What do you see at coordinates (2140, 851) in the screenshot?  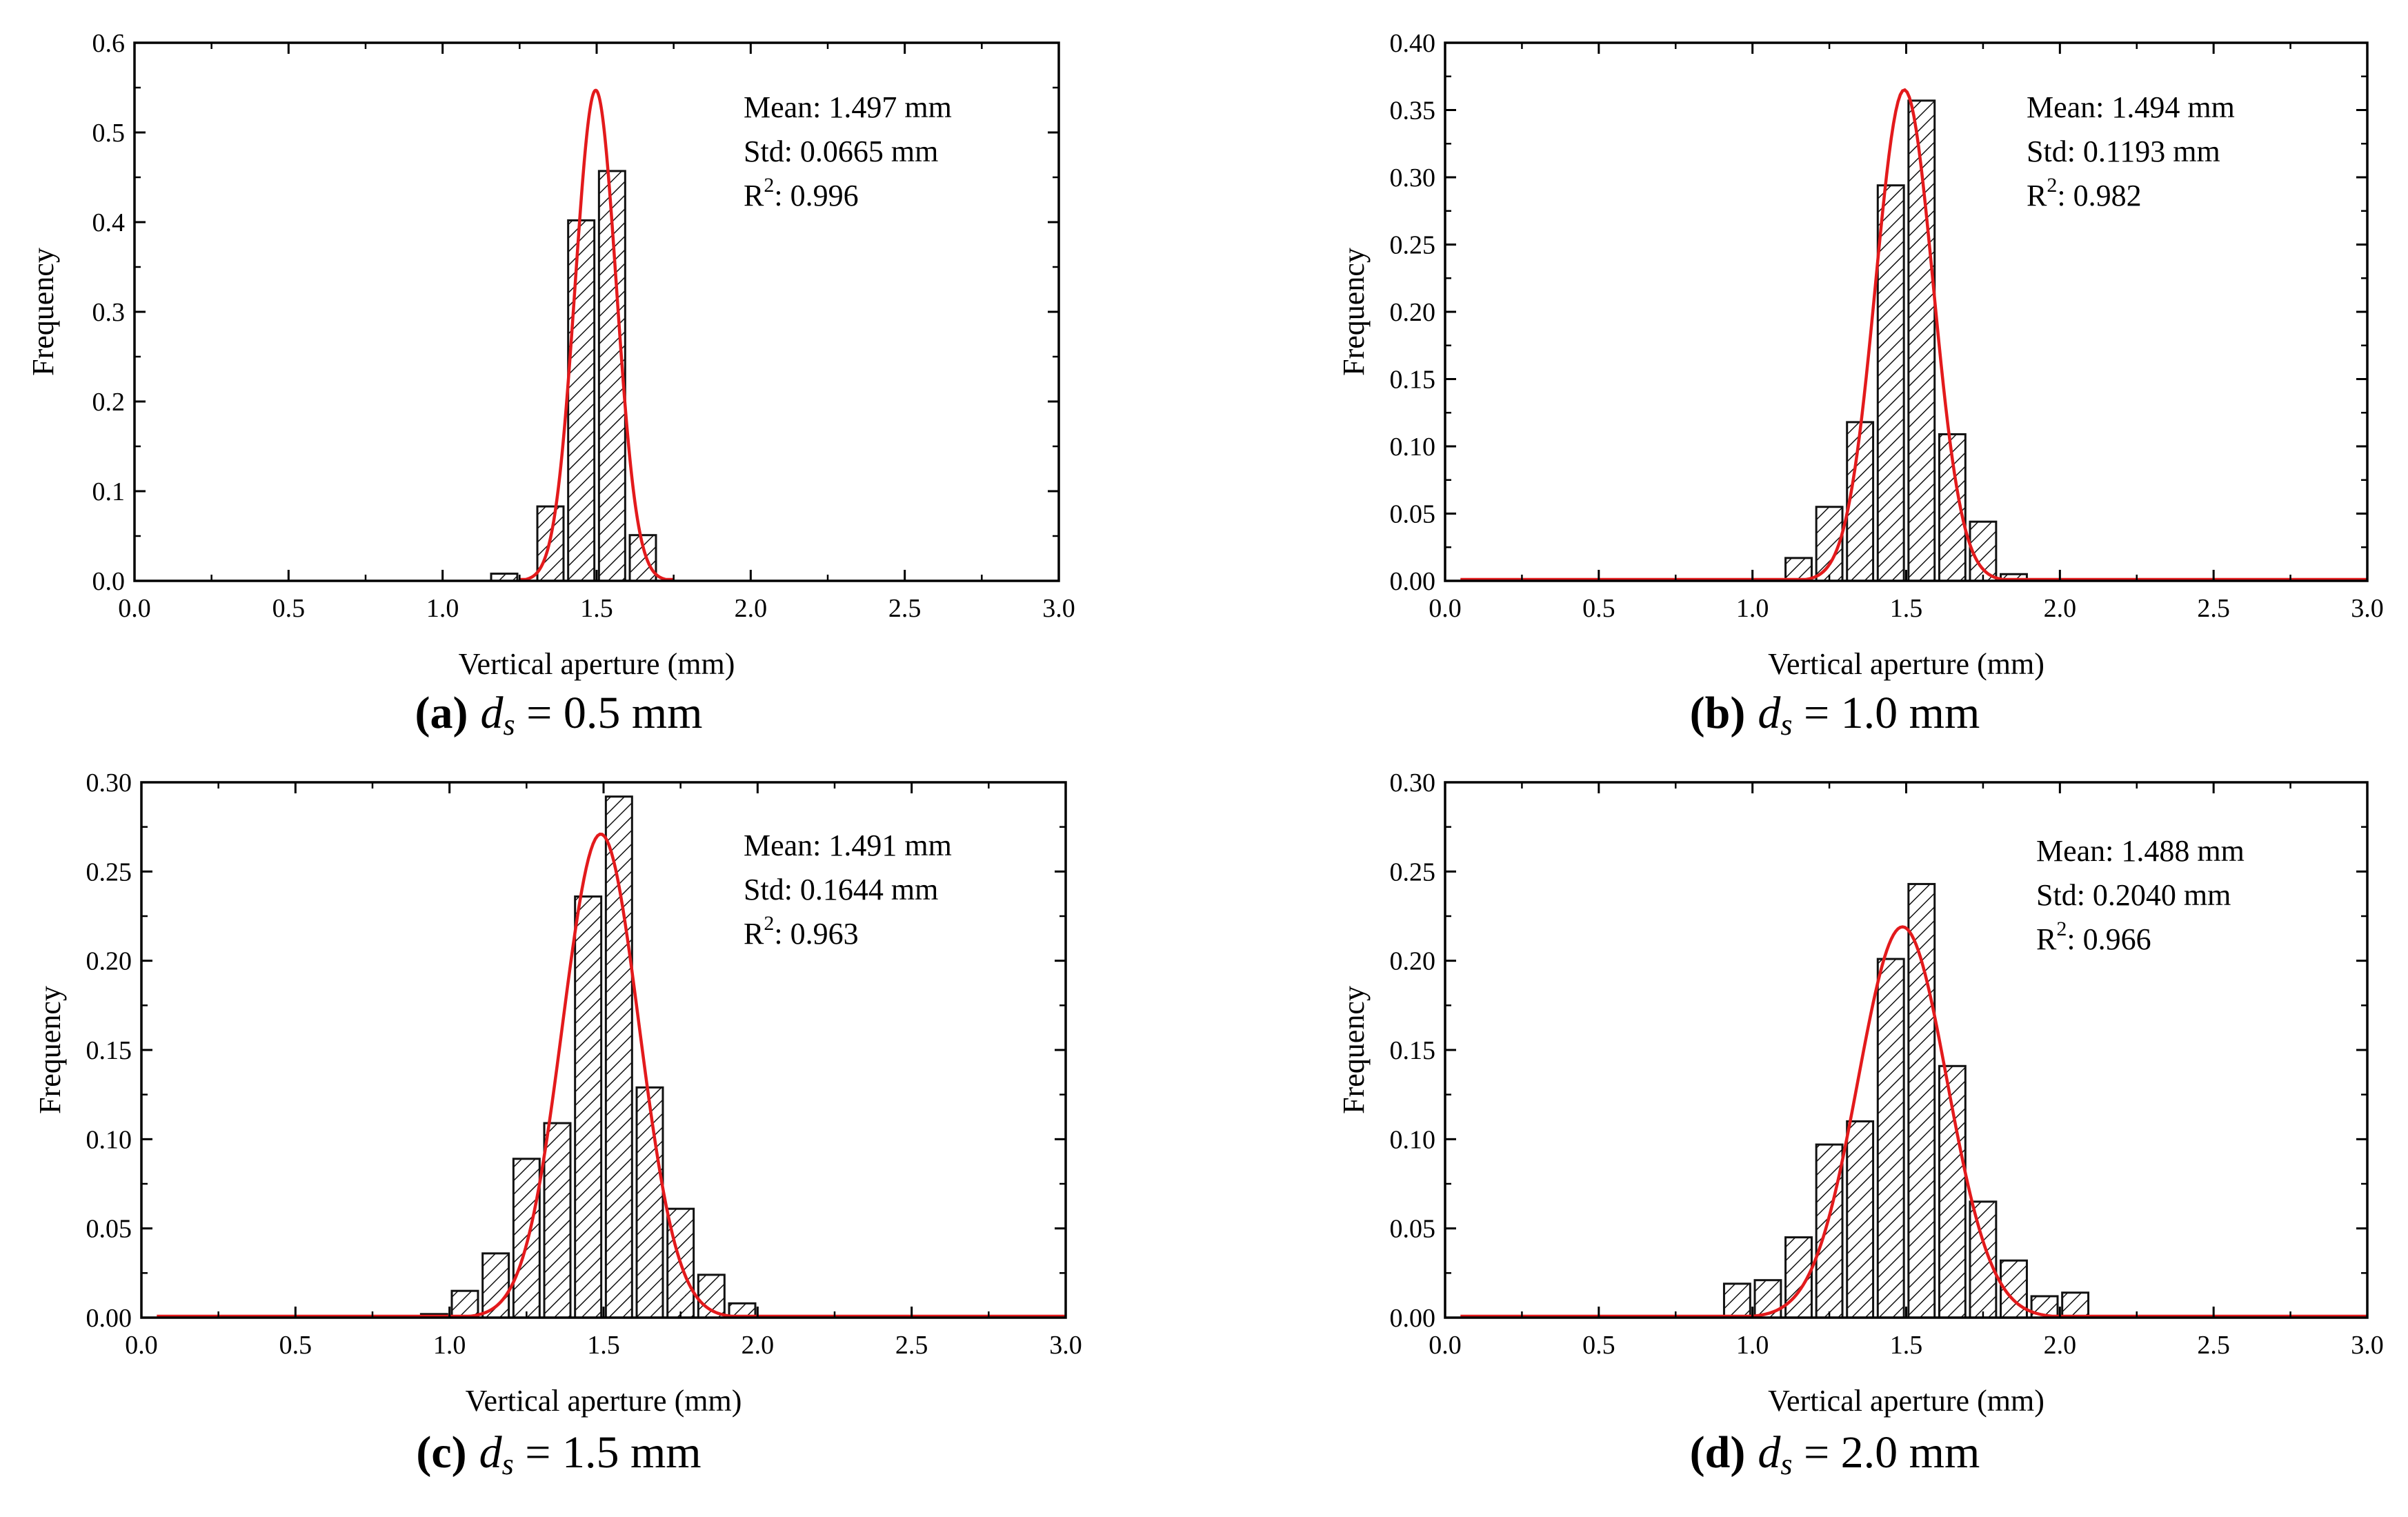 I see `stat-mean: Mean: 1.488 mm` at bounding box center [2140, 851].